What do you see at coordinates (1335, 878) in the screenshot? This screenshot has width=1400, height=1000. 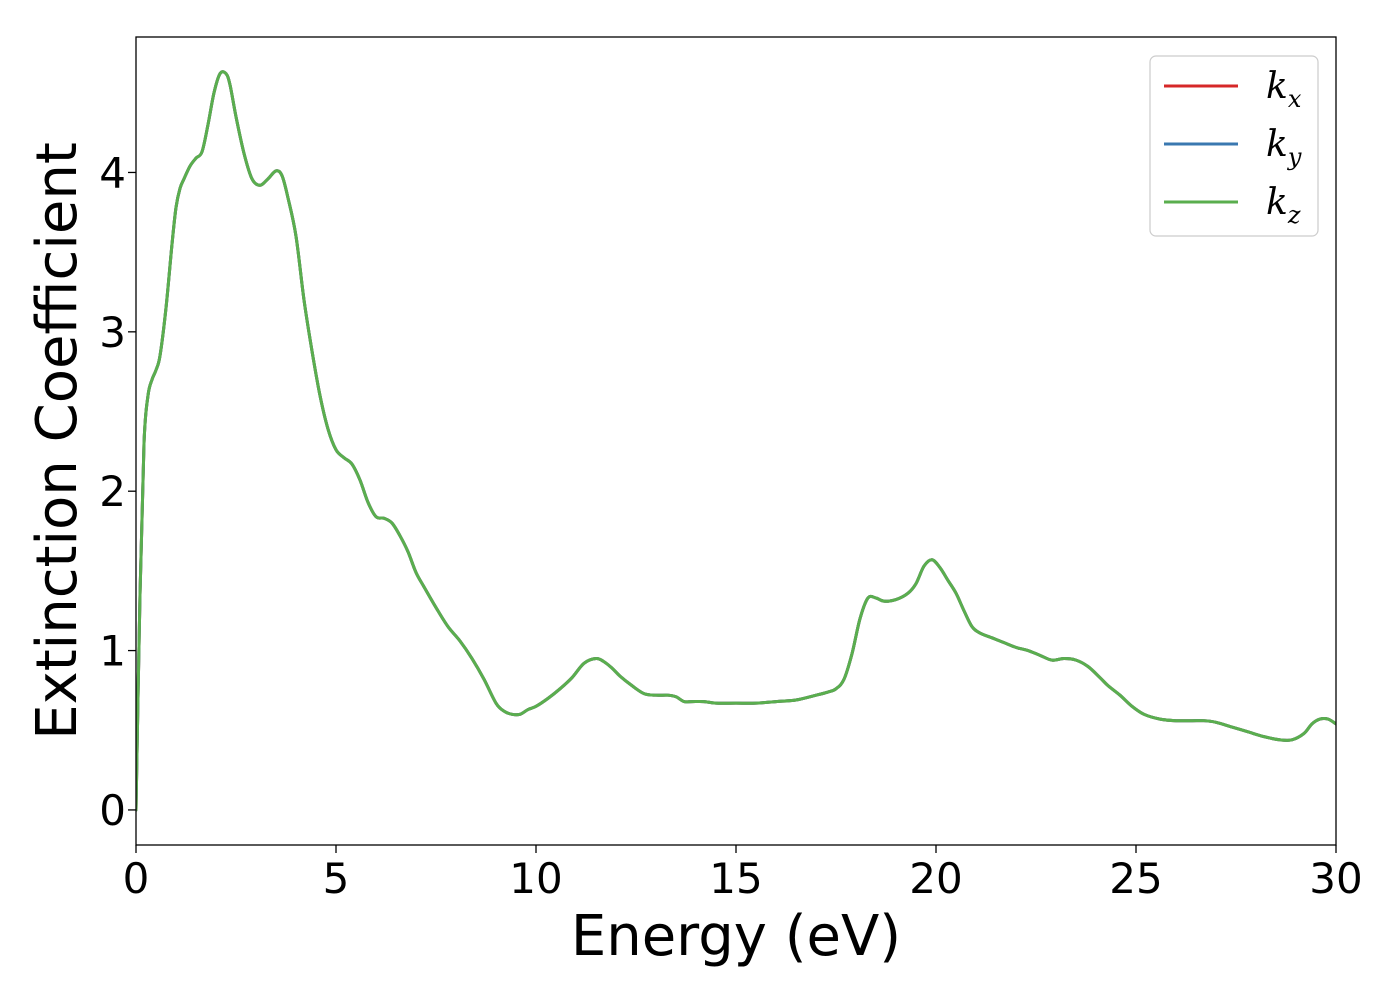 I see `x-tick-label: 30` at bounding box center [1335, 878].